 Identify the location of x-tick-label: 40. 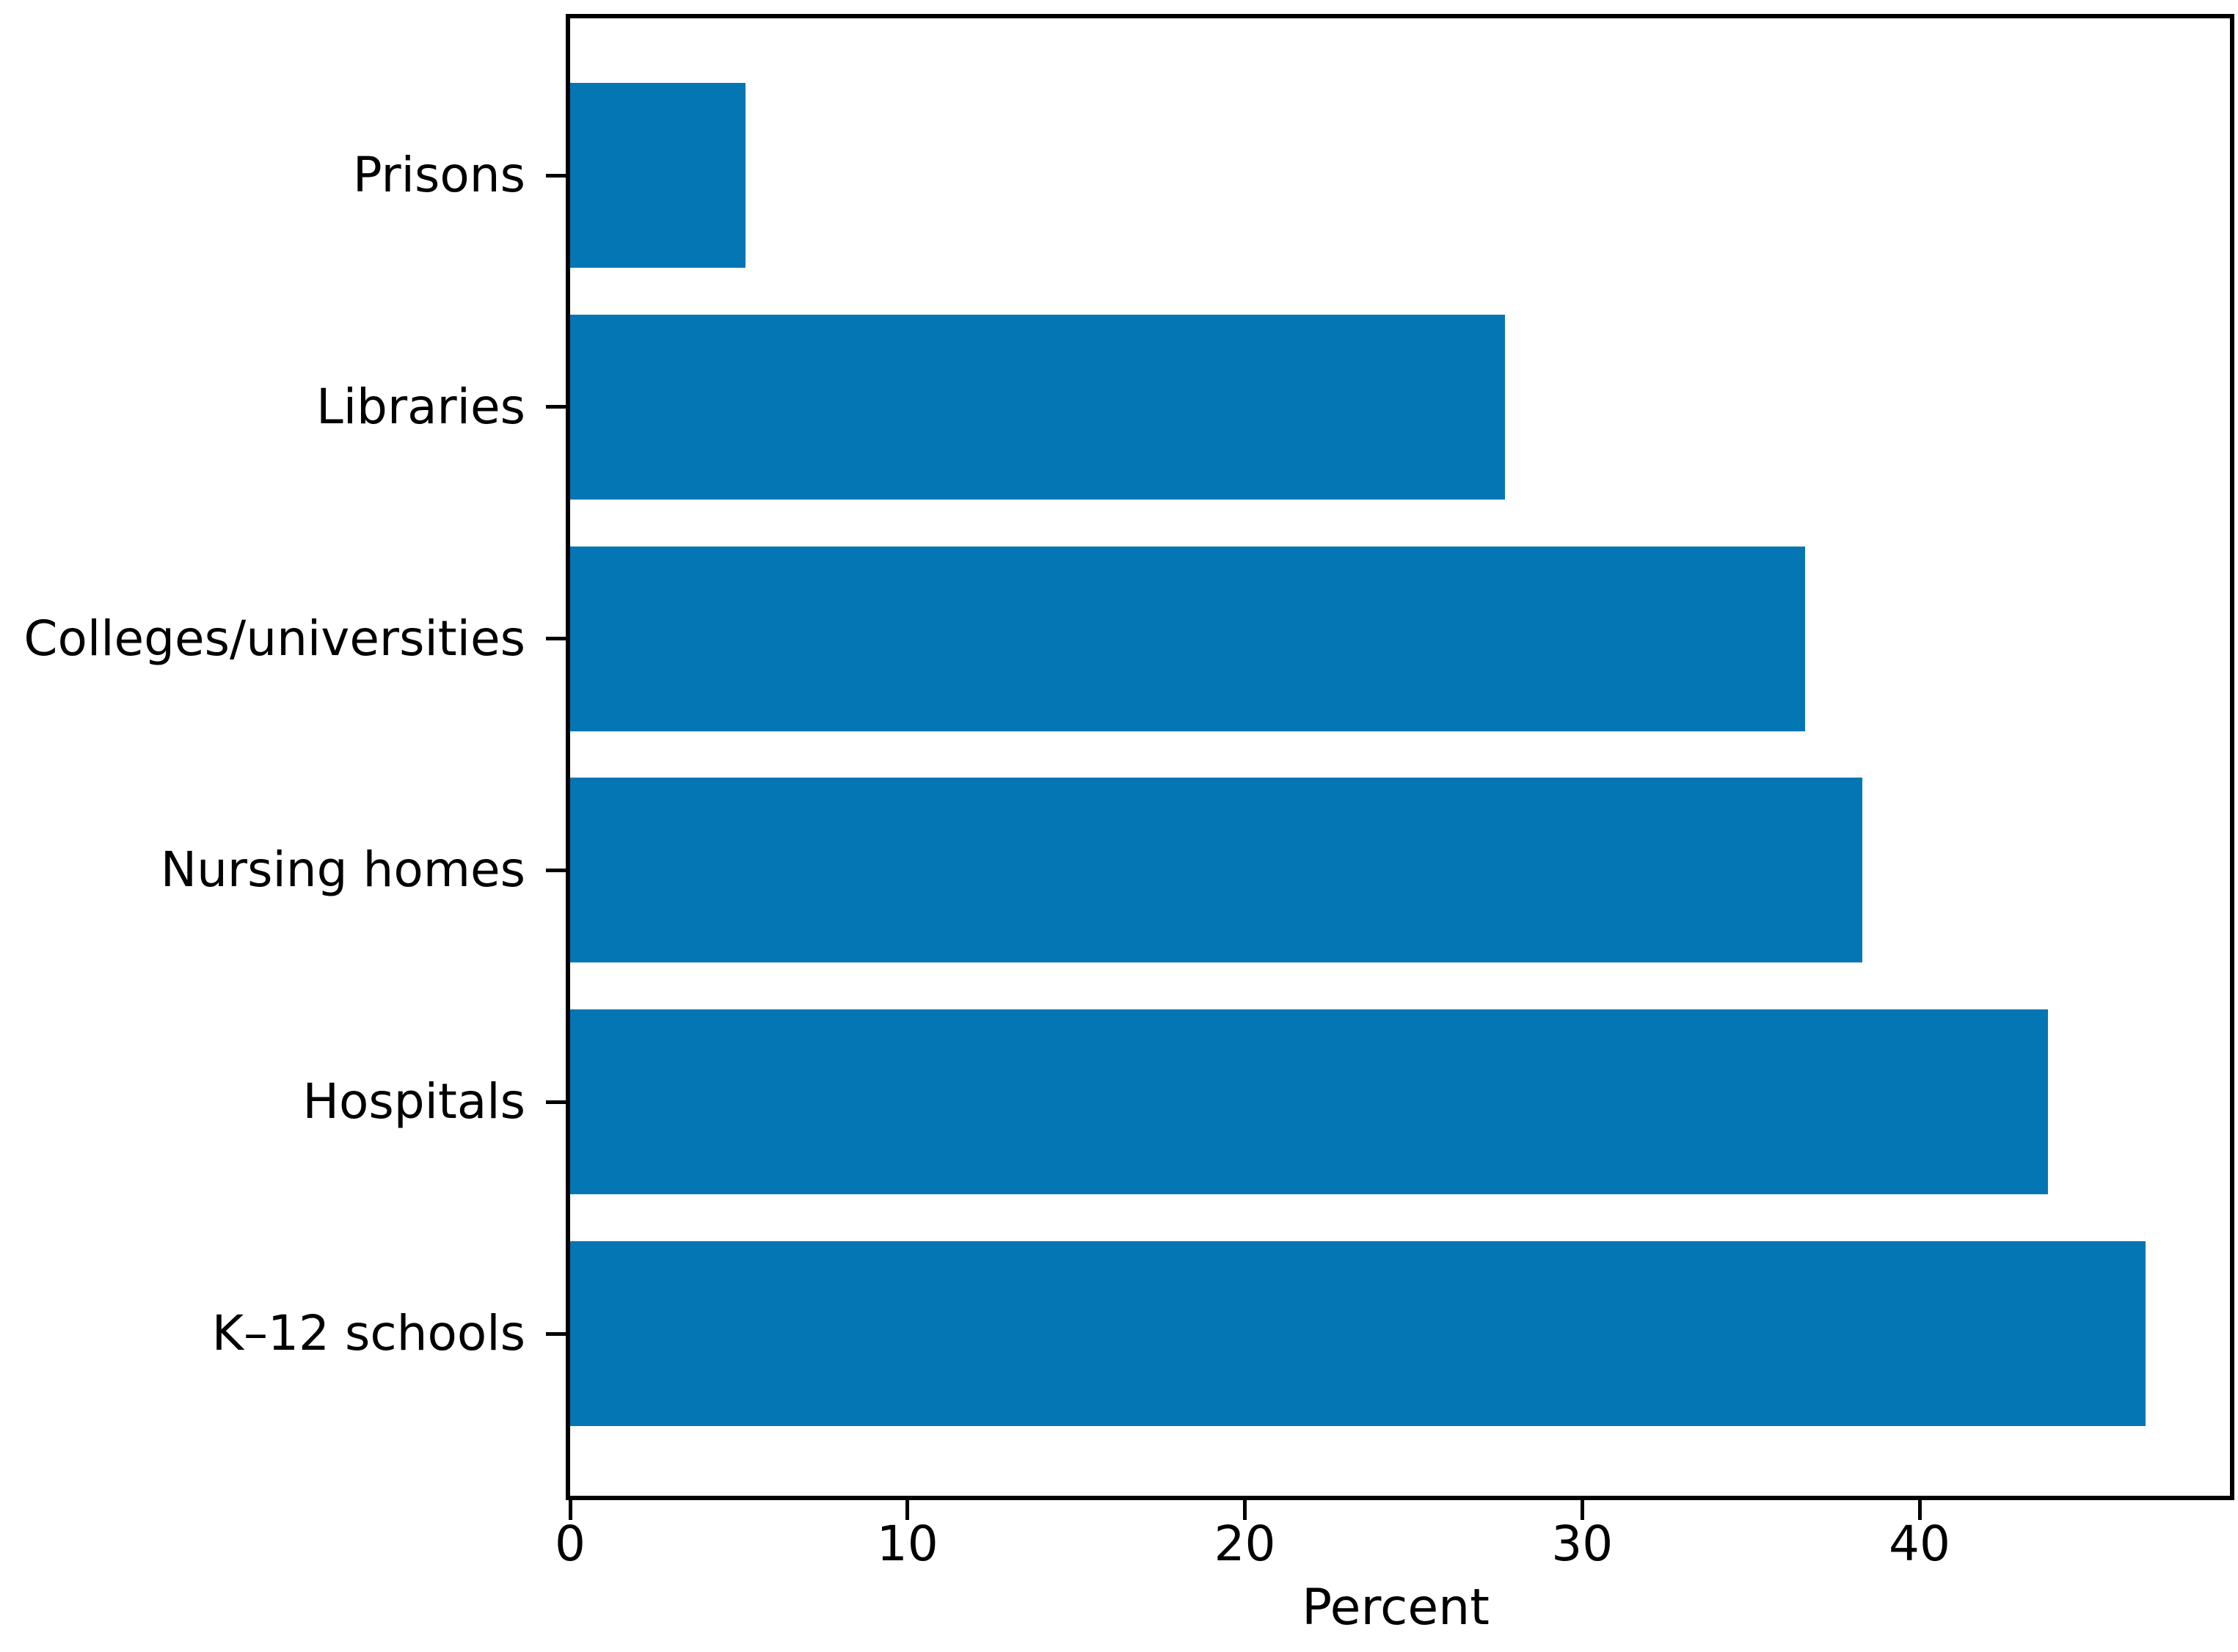
(1920, 1544).